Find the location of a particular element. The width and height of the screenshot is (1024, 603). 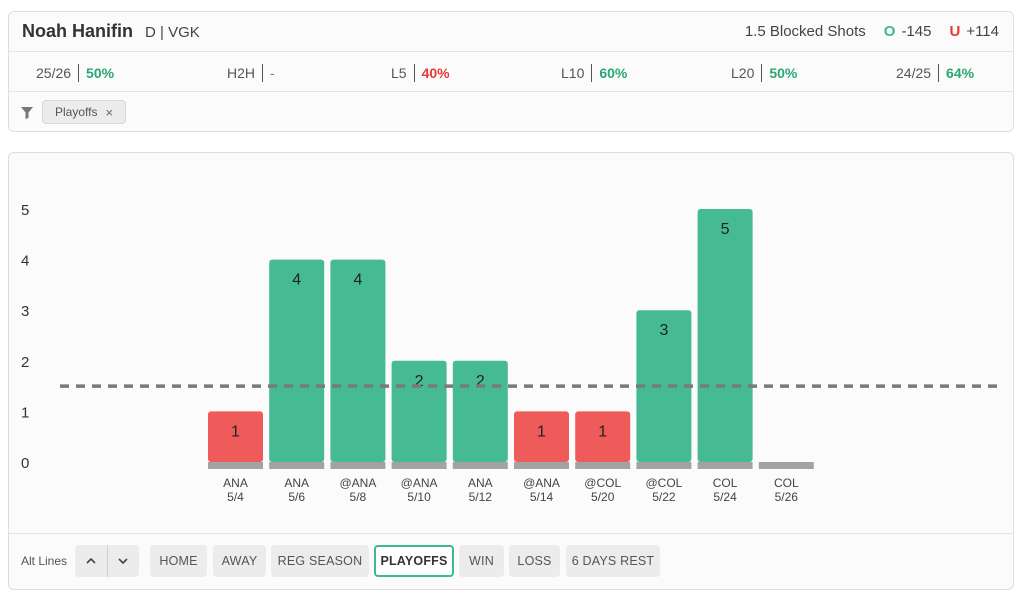

close-icon: × is located at coordinates (109, 112).